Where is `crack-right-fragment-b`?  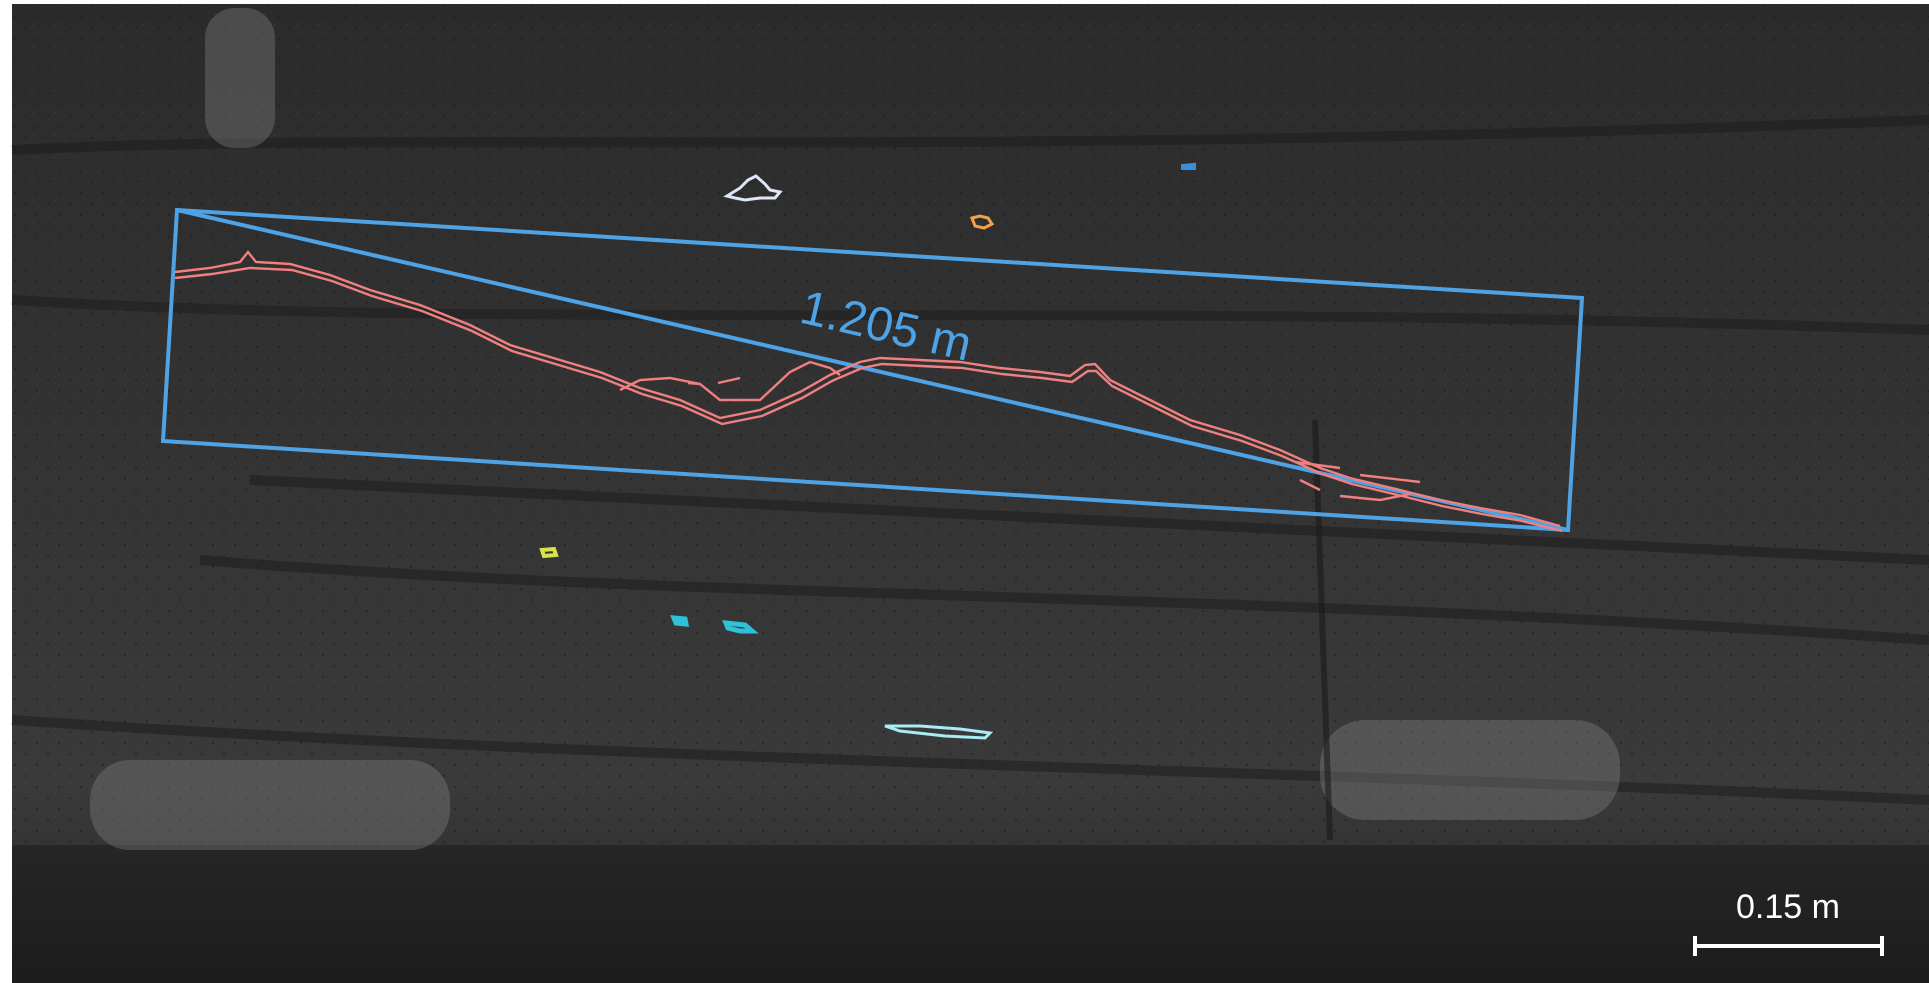
crack-right-fragment-b is located at coordinates (1310, 485).